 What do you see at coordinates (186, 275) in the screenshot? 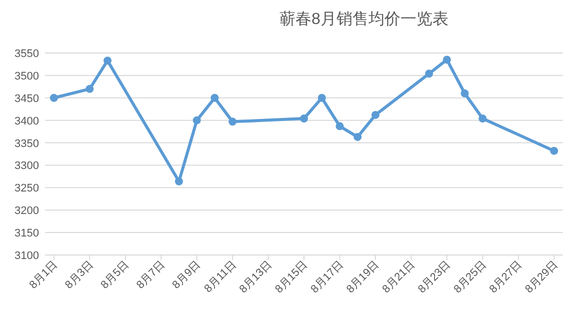
I see `x-tick-label: 8月9日` at bounding box center [186, 275].